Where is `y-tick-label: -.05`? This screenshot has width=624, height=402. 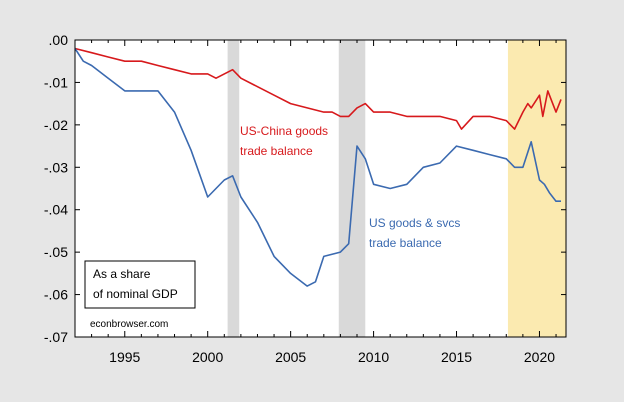 y-tick-label: -.05 is located at coordinates (56, 252).